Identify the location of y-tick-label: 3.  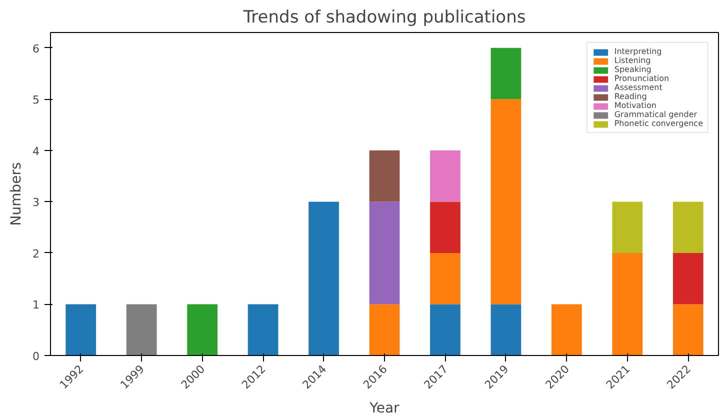
(36, 203).